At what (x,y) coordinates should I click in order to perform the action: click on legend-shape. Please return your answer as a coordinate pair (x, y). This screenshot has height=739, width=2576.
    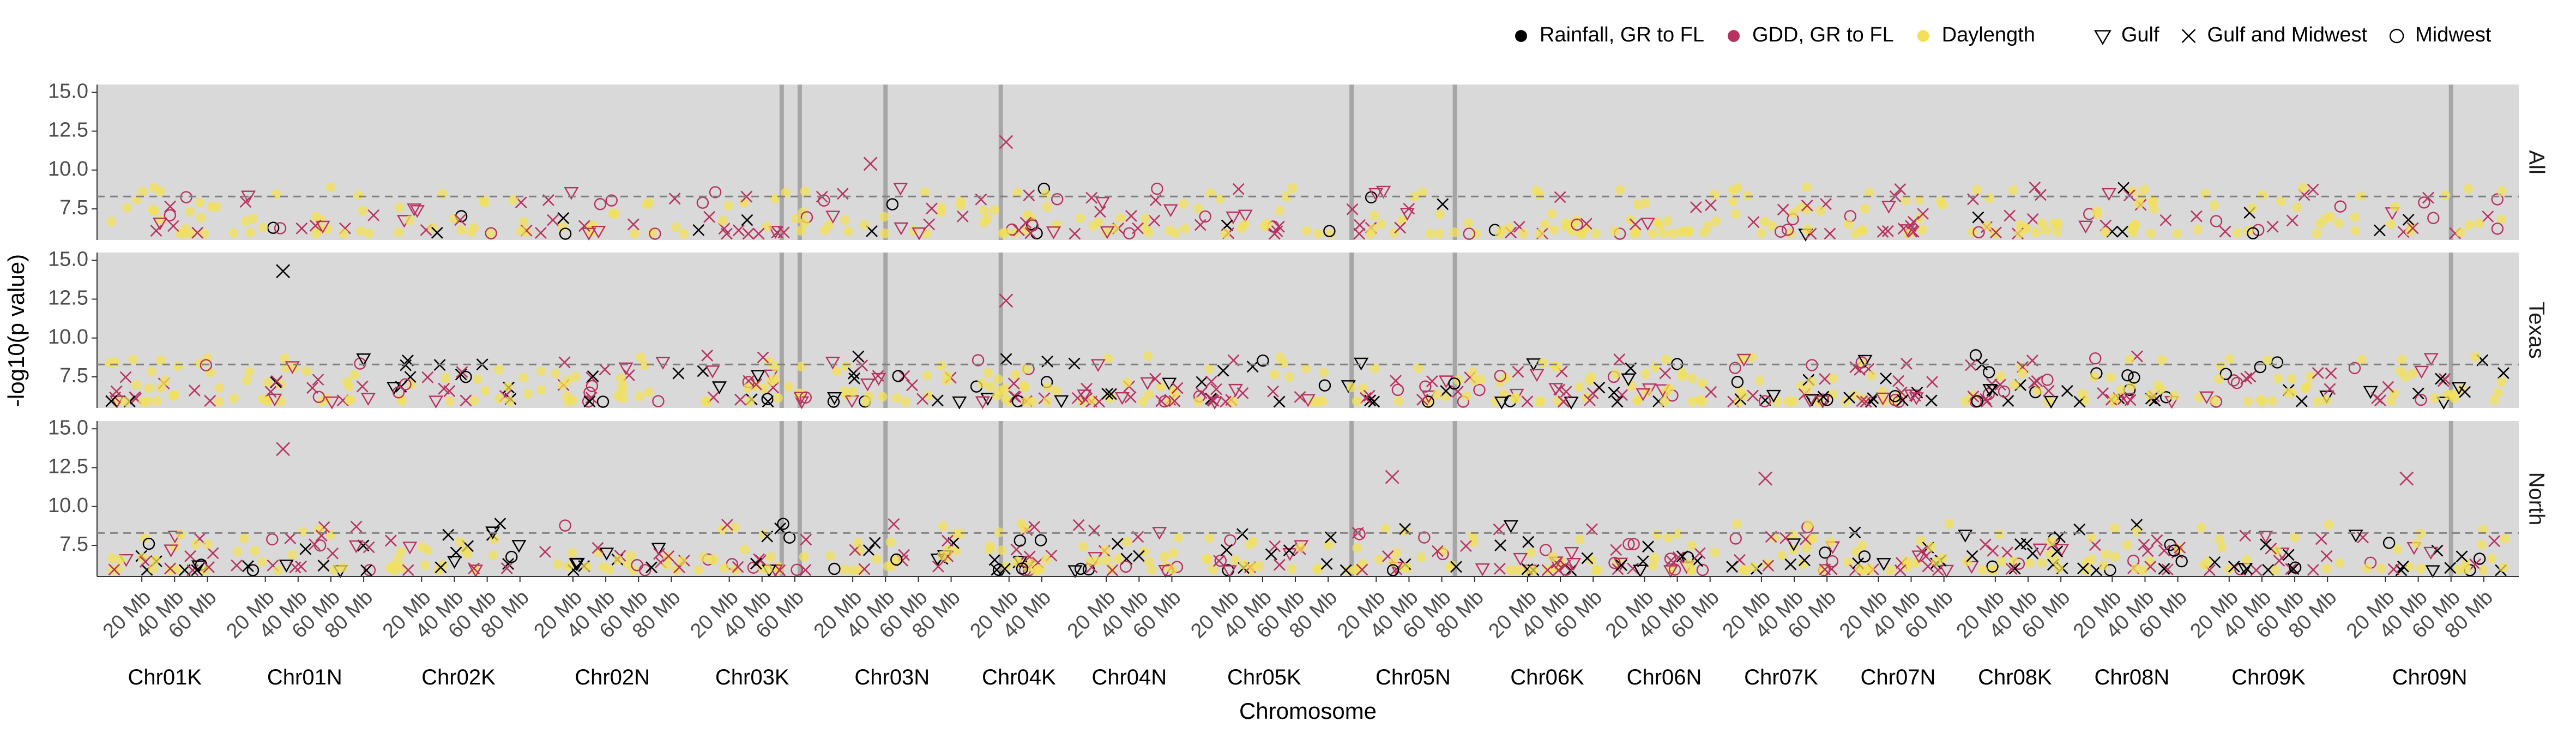
    Looking at the image, I should click on (2397, 36).